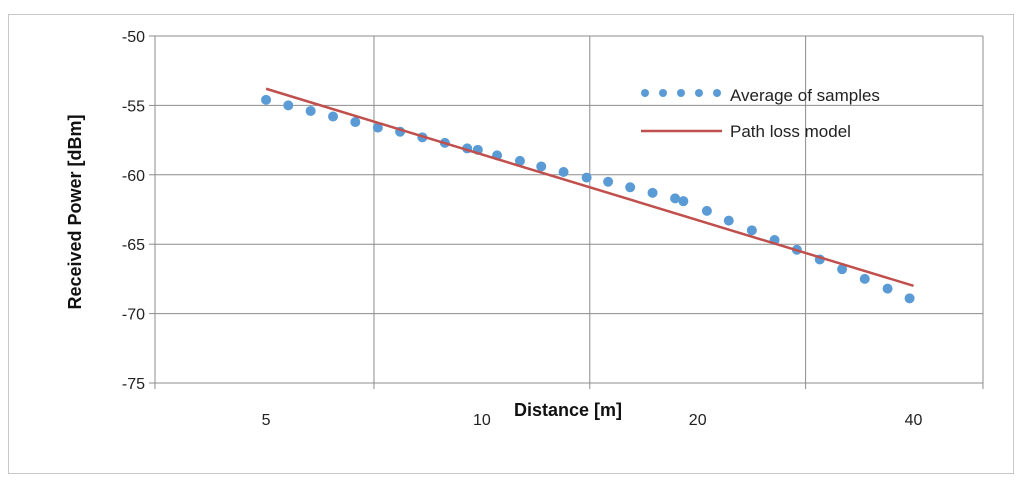 Image resolution: width=1024 pixels, height=489 pixels. I want to click on y-tick-label: -50, so click(133, 37).